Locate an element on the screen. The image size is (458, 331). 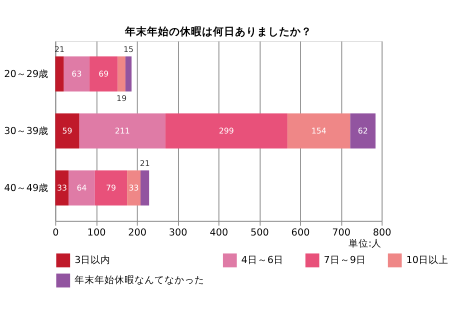
x-tick-label: 800 is located at coordinates (382, 232).